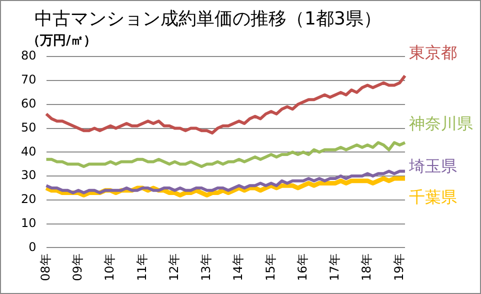 This screenshot has width=481, height=294. I want to click on x-tick-label: 17年, so click(335, 268).